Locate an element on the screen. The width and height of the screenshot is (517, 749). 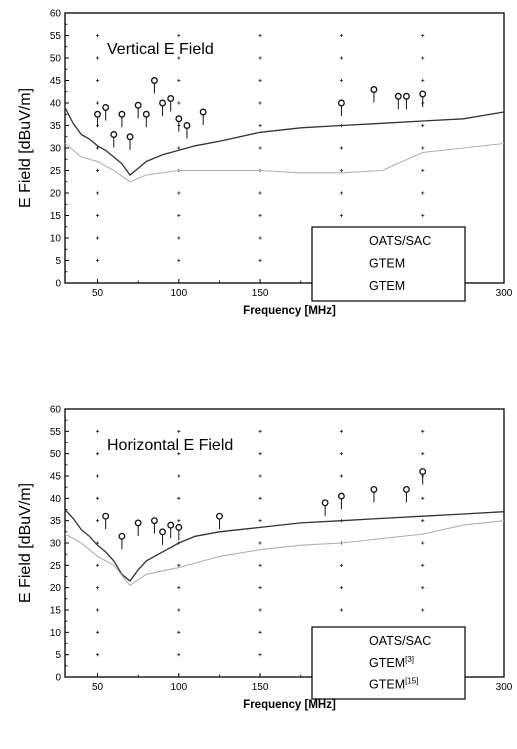
y-tick-label: 10 is located at coordinates (56, 633).